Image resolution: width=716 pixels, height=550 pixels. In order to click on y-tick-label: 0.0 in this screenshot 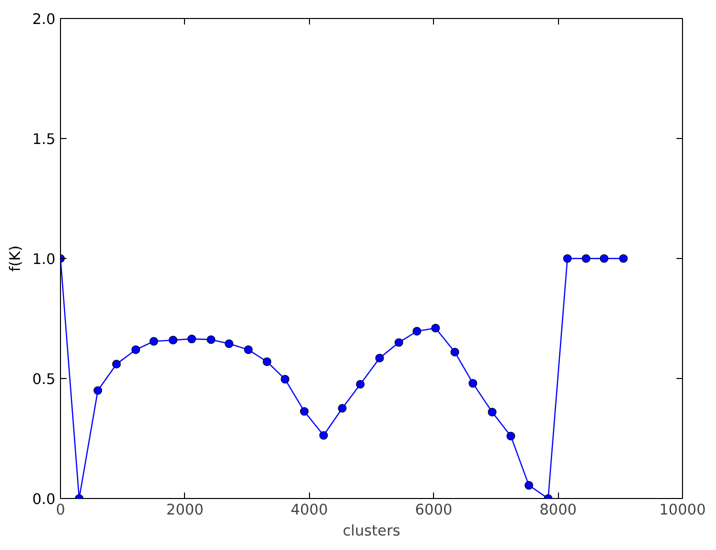, I will do `click(44, 499)`.